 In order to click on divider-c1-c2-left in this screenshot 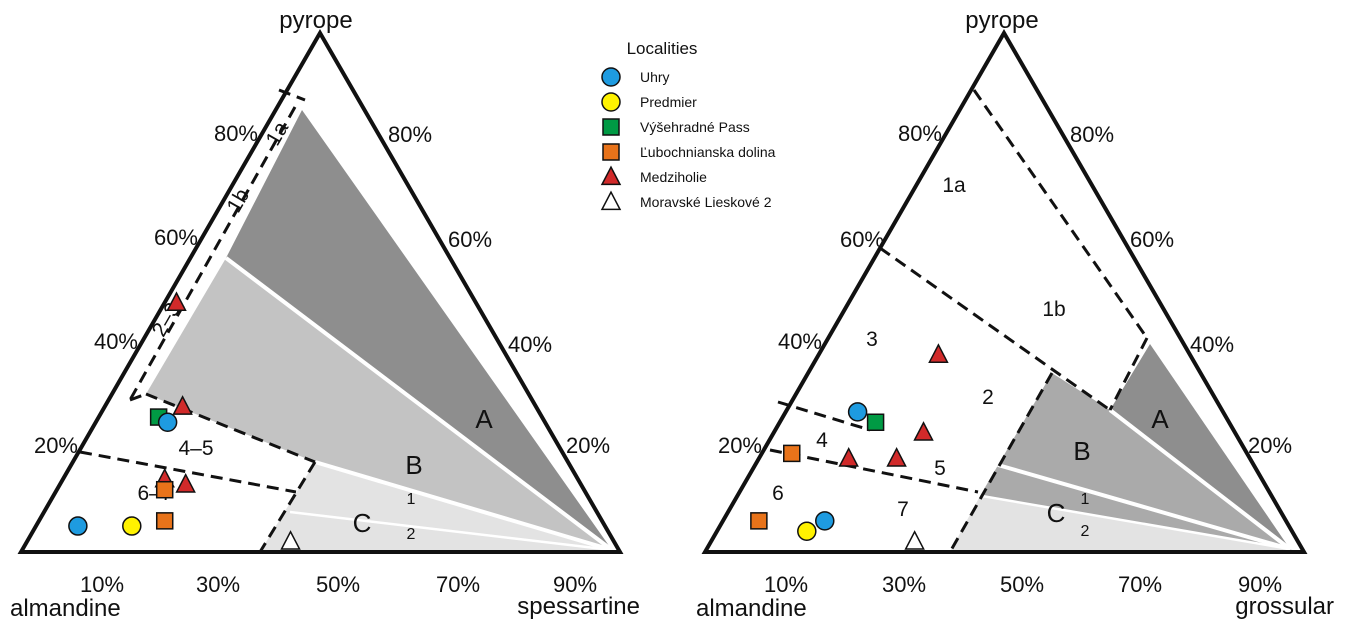, I will do `click(451, 531)`.